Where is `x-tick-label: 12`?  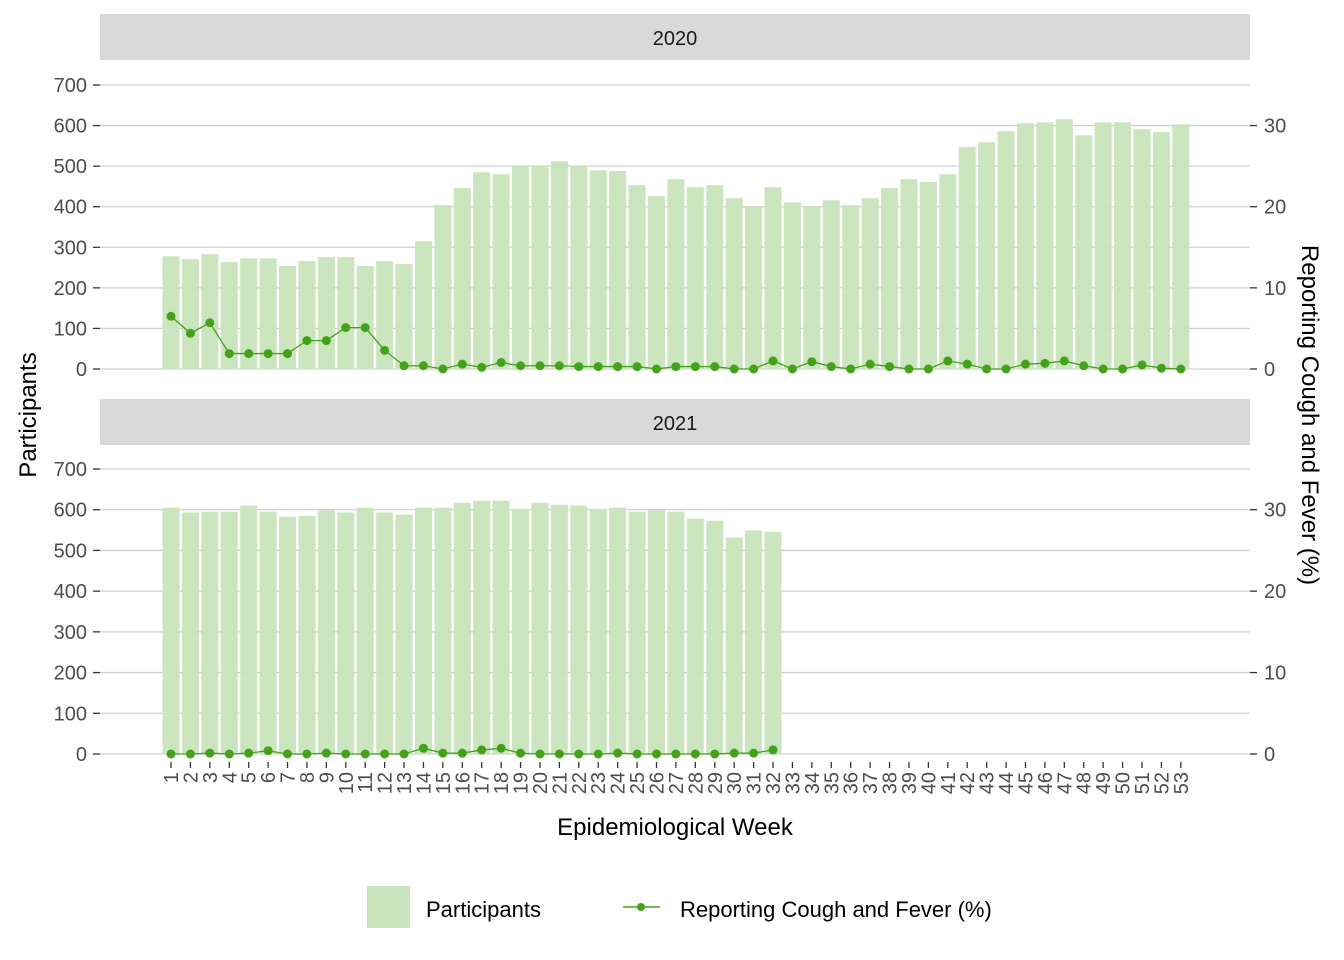 x-tick-label: 12 is located at coordinates (386, 783).